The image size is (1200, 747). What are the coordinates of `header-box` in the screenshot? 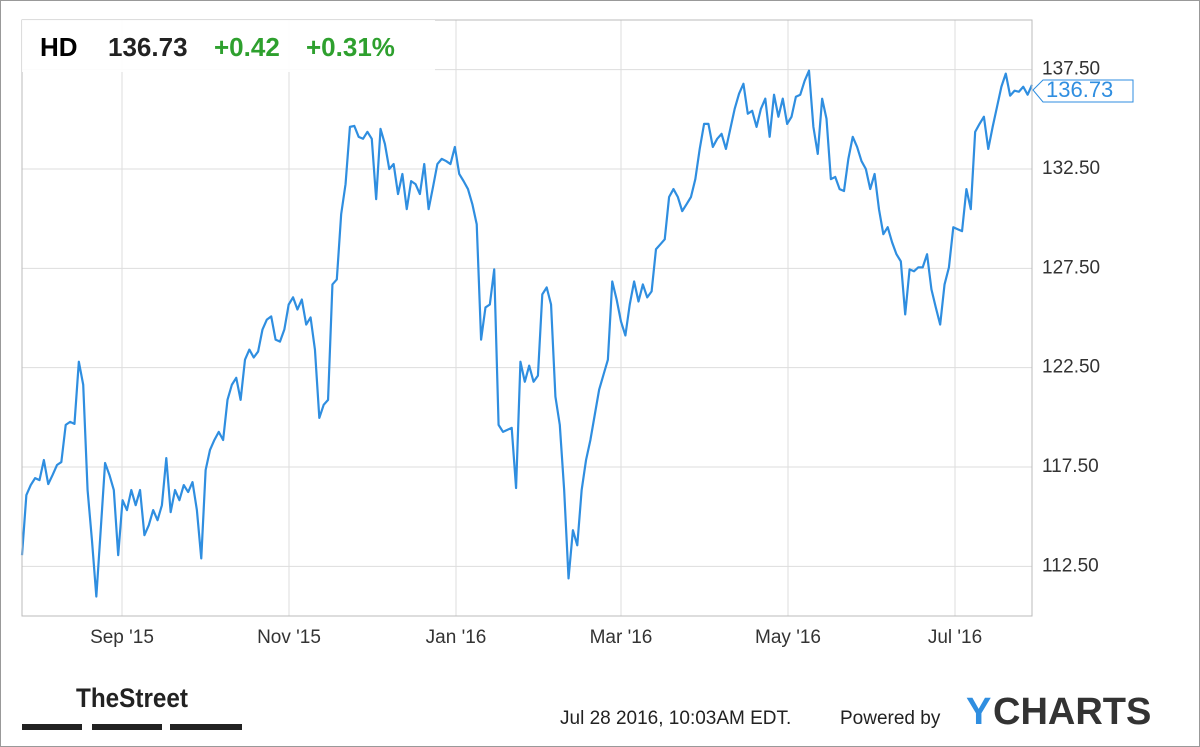 It's located at (228, 46).